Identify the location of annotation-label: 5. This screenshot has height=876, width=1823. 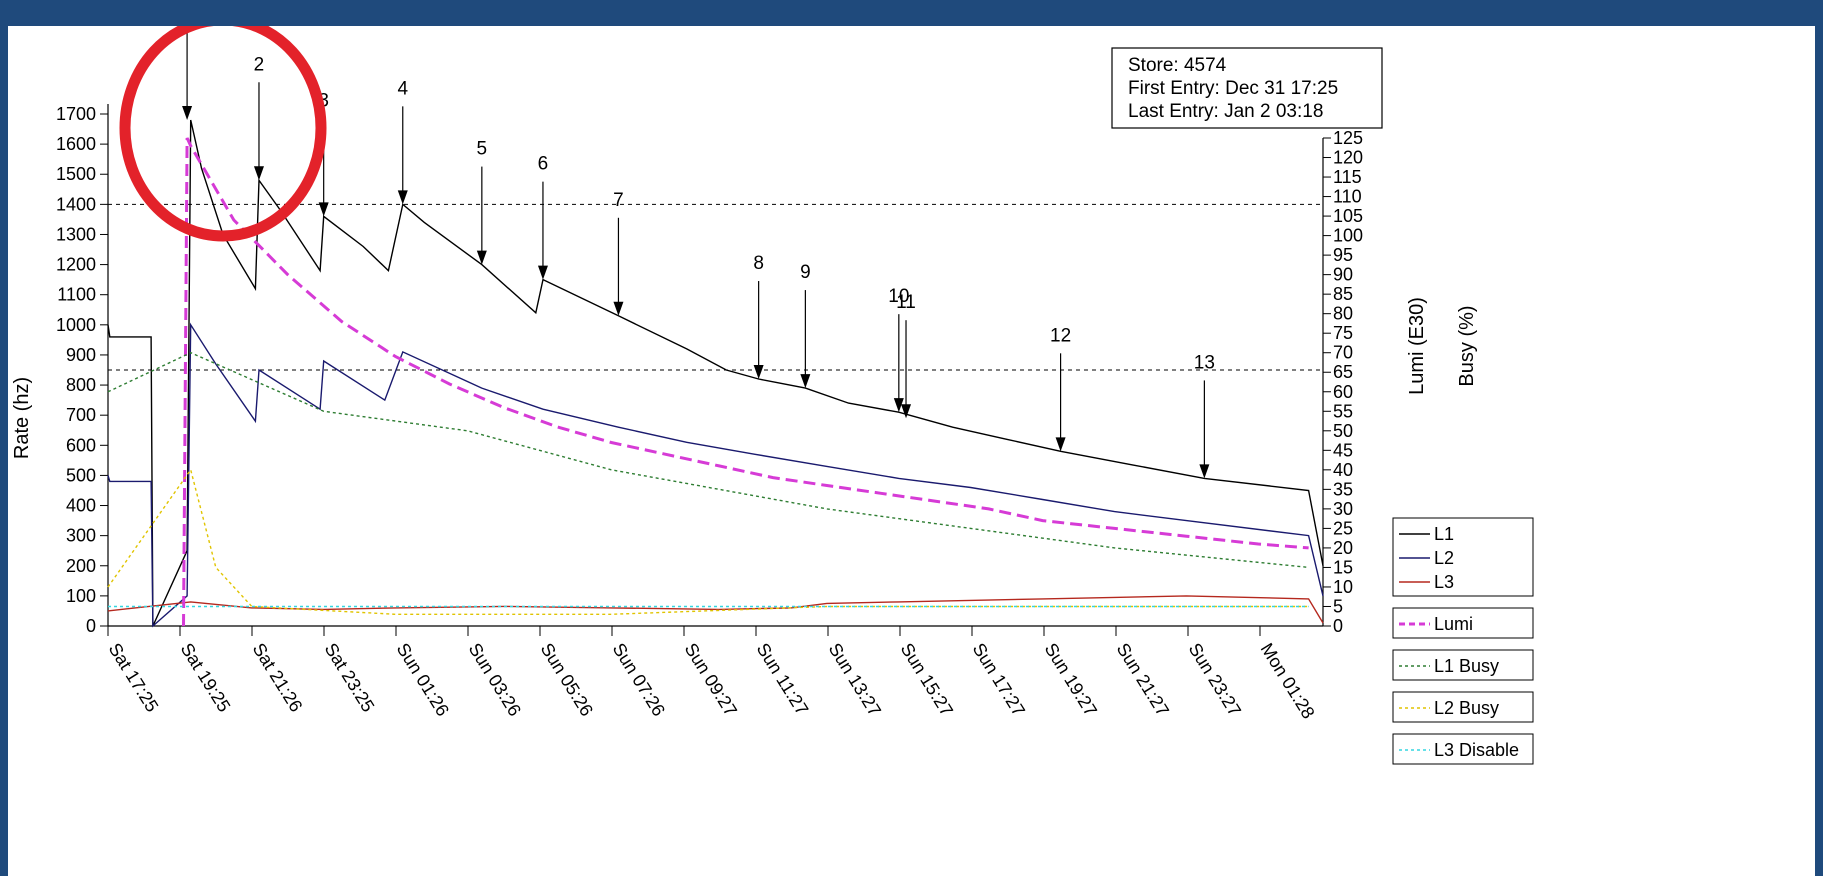
(482, 149).